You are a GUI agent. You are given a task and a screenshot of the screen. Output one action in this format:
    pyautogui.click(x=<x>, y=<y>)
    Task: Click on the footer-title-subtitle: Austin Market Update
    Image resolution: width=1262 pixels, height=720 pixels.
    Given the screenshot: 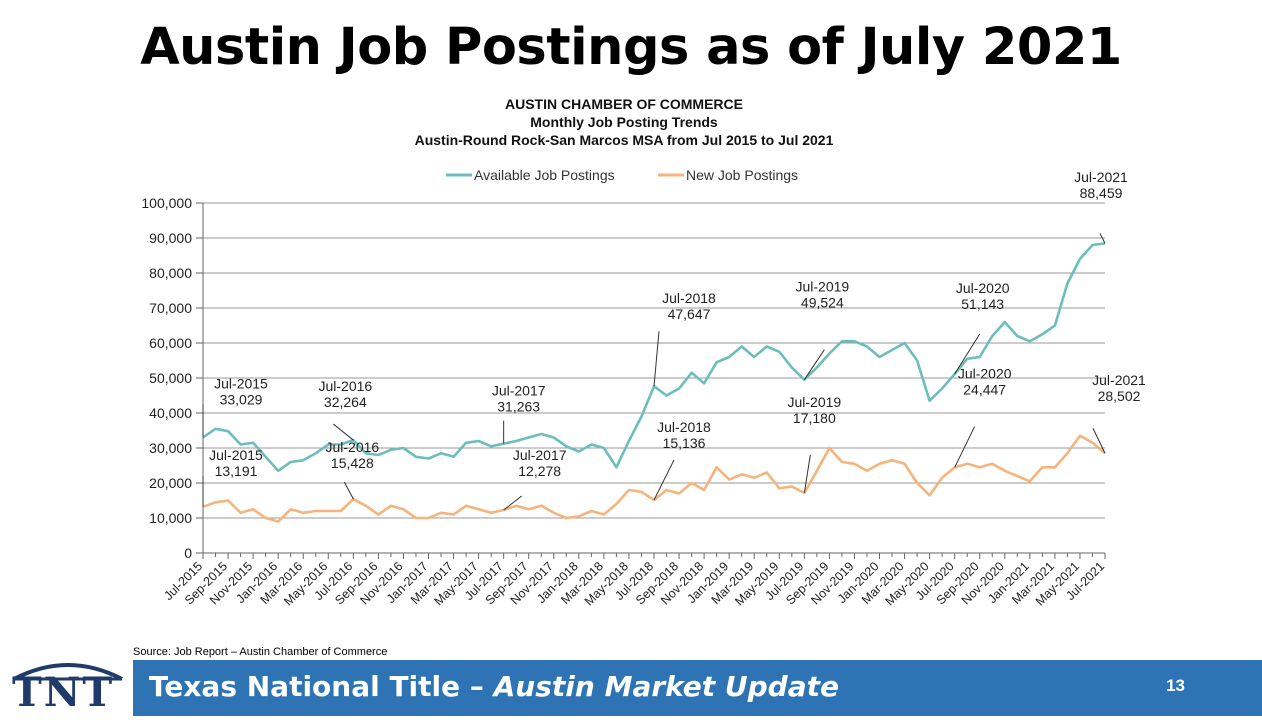 What is the action you would take?
    pyautogui.click(x=666, y=686)
    